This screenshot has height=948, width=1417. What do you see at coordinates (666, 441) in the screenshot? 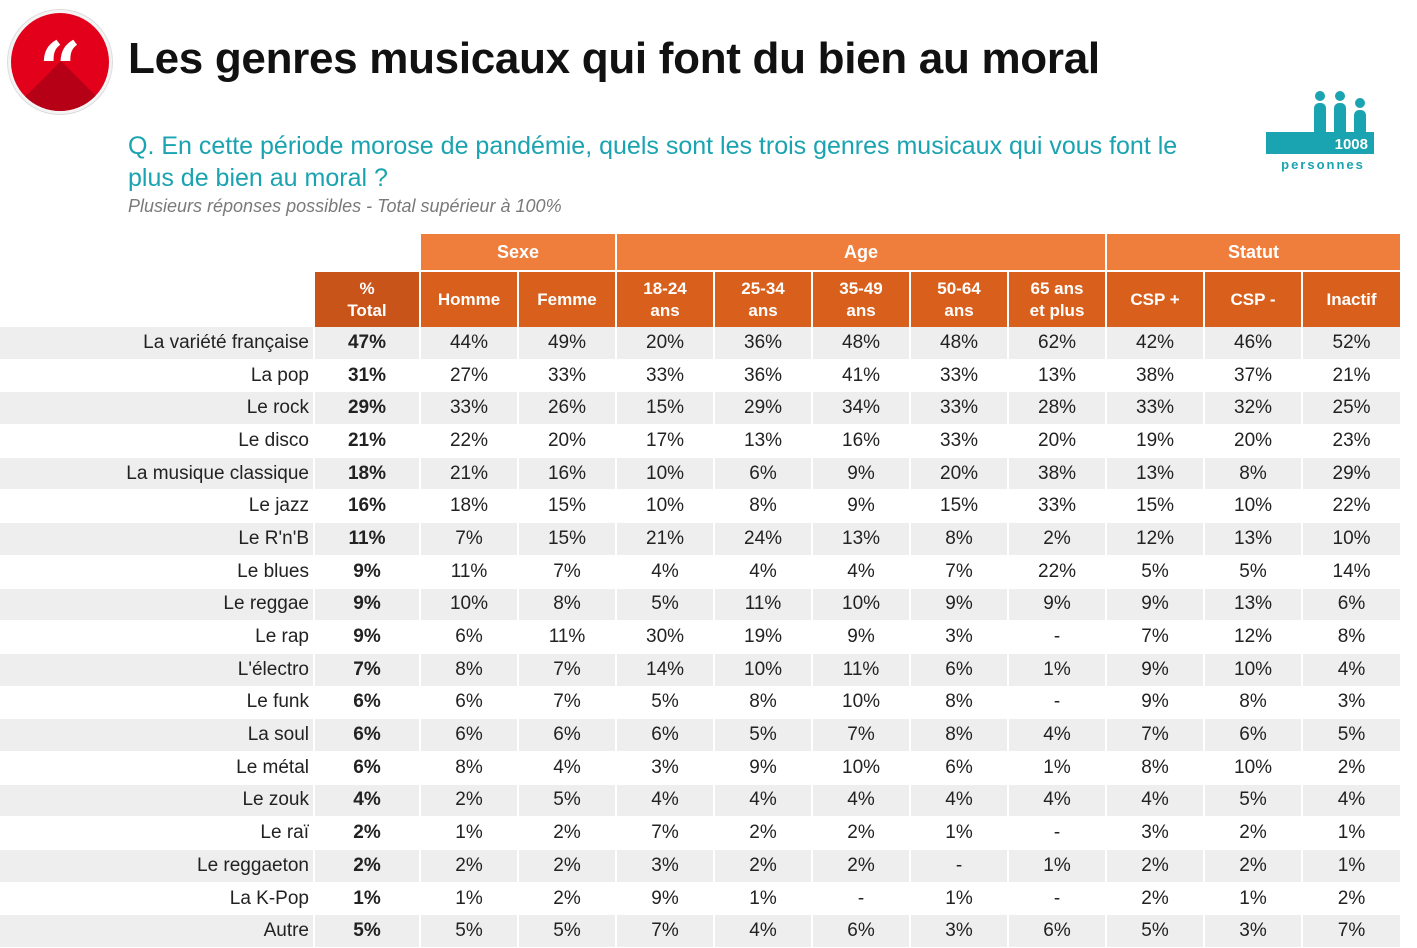
I see `value-cell: 17%` at bounding box center [666, 441].